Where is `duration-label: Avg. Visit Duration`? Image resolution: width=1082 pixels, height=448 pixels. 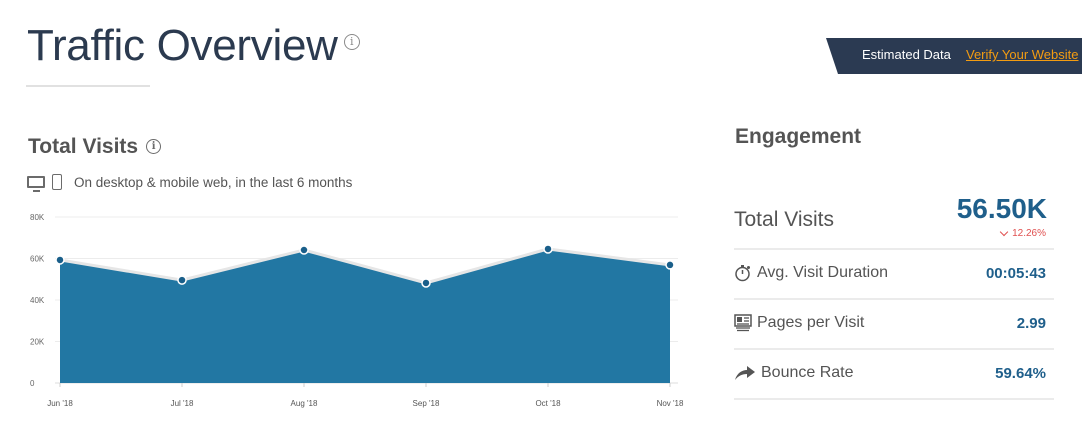 duration-label: Avg. Visit Duration is located at coordinates (823, 272).